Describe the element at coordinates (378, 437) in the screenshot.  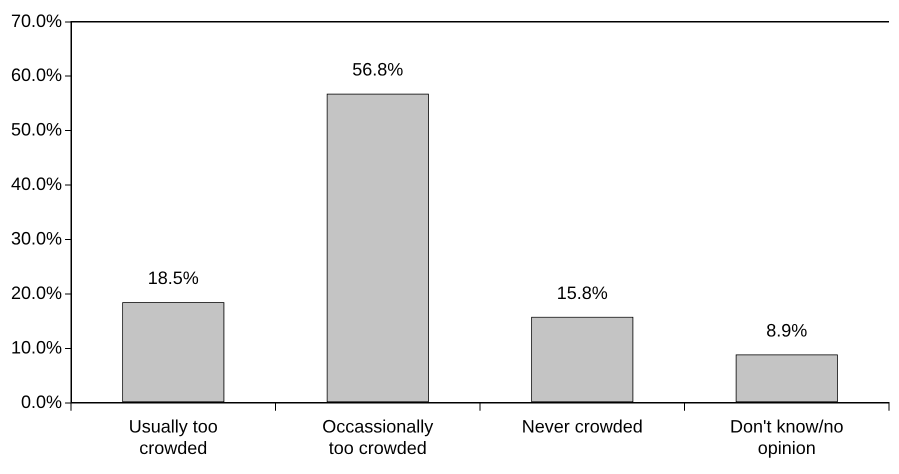
I see `x-tick-label: Occassionally too crowded` at that location.